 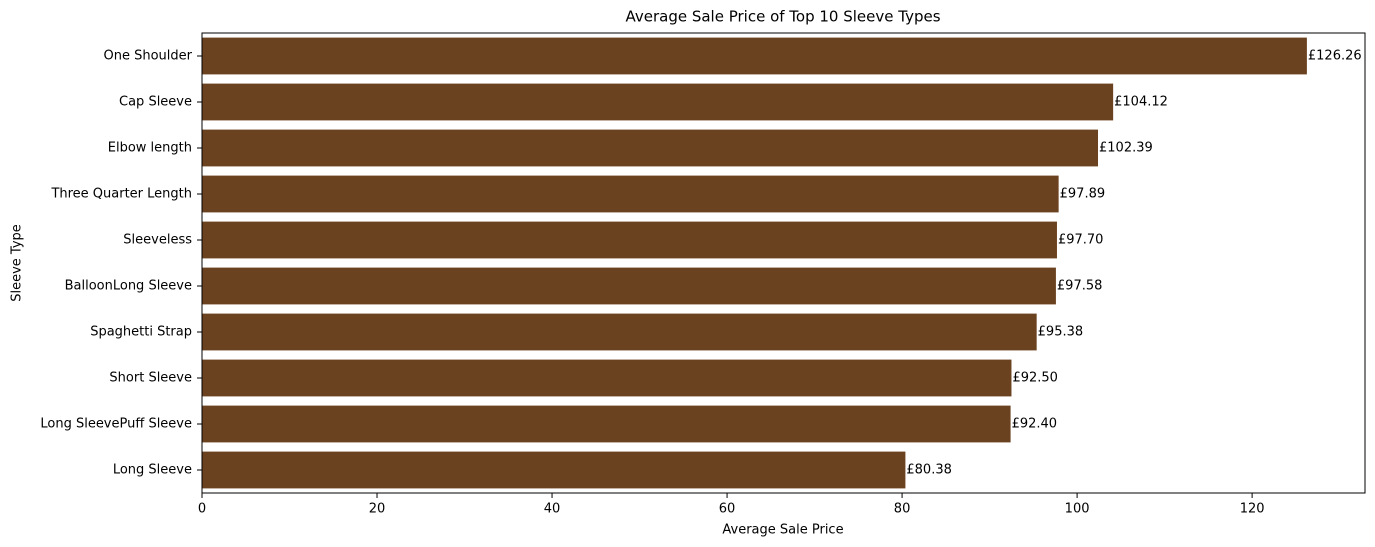 I want to click on y-tick-label: BalloonLong Sleeve, so click(x=128, y=286).